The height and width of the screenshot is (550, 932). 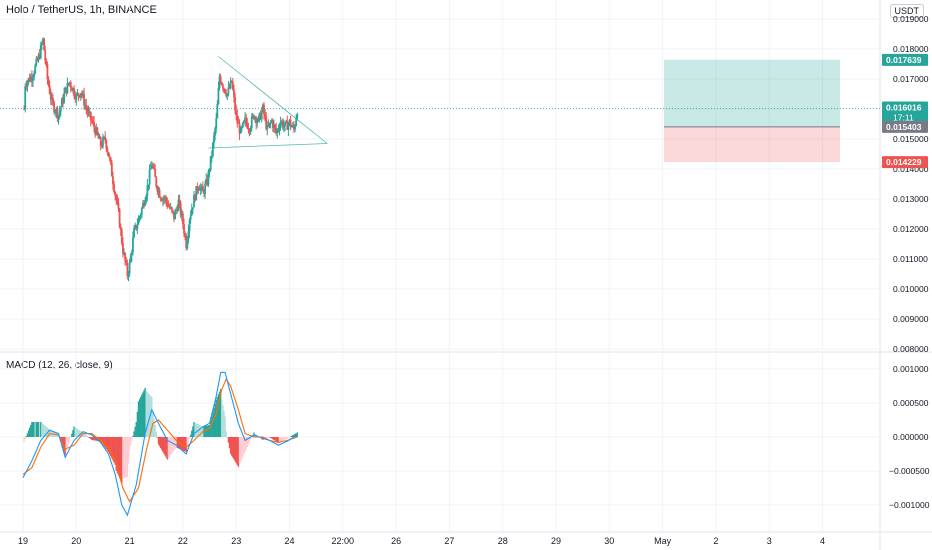 What do you see at coordinates (396, 541) in the screenshot?
I see `x-tick-label: 26` at bounding box center [396, 541].